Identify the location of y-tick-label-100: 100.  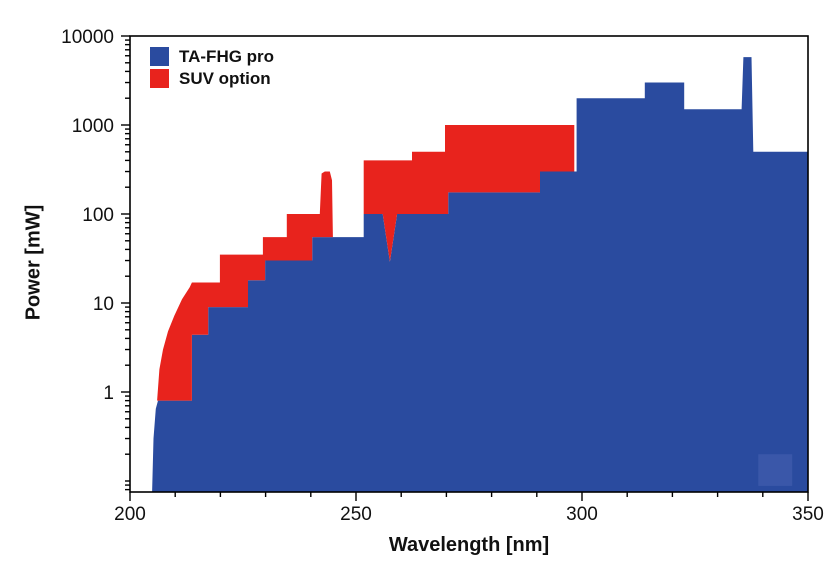
(98, 215).